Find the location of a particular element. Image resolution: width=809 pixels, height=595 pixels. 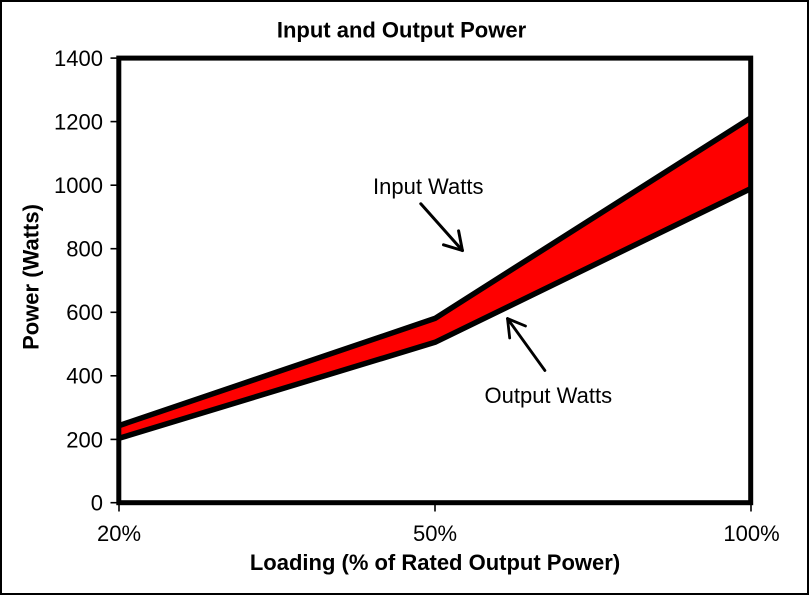

svg-text:Loading (% of Rated Output Pow: Loading (% of Rated Output Power) is located at coordinates (435, 562).